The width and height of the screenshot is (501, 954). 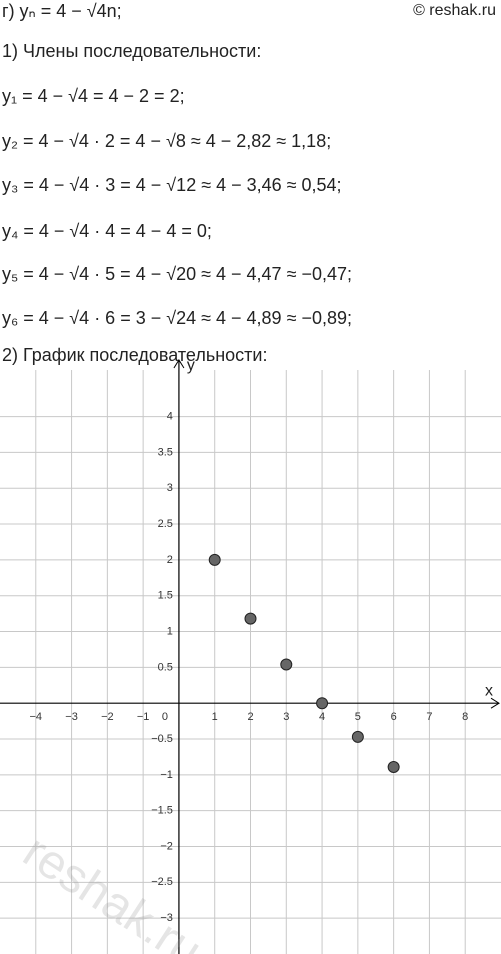 What do you see at coordinates (165, 452) in the screenshot?
I see `y-tick-label: 3.5` at bounding box center [165, 452].